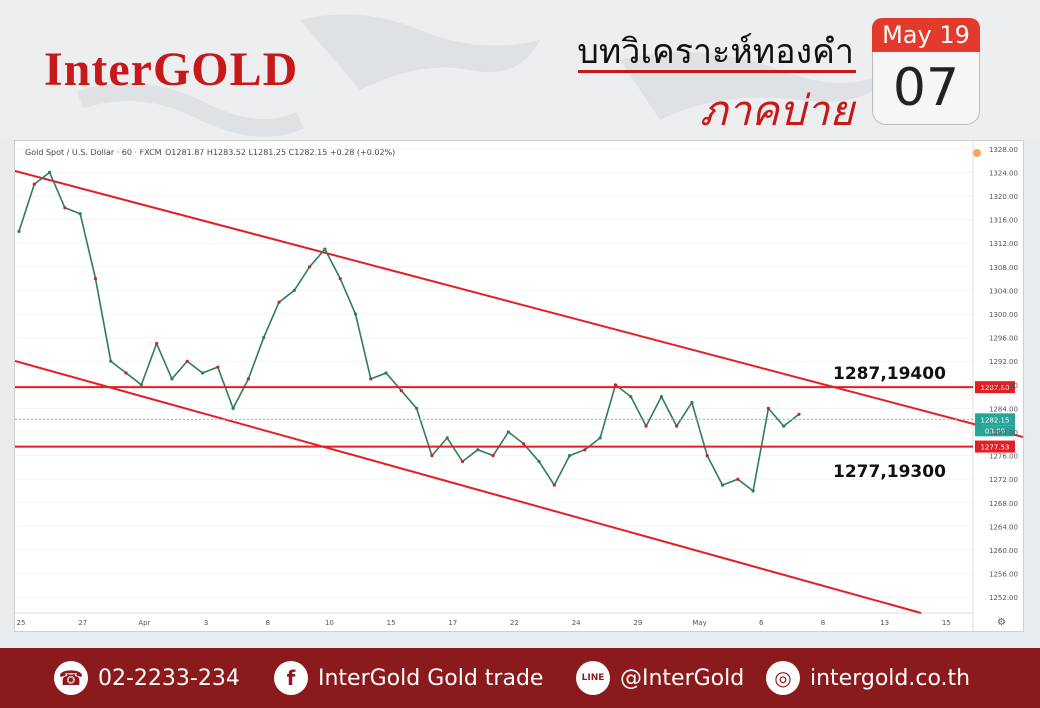 The width and height of the screenshot is (1040, 708). I want to click on y-tick-label: 1316.00, so click(1003, 221).